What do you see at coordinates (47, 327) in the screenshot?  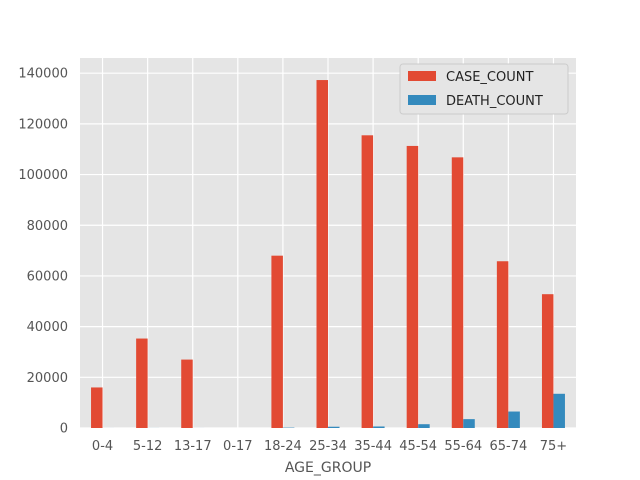 I see `y-tick-label: 40000` at bounding box center [47, 327].